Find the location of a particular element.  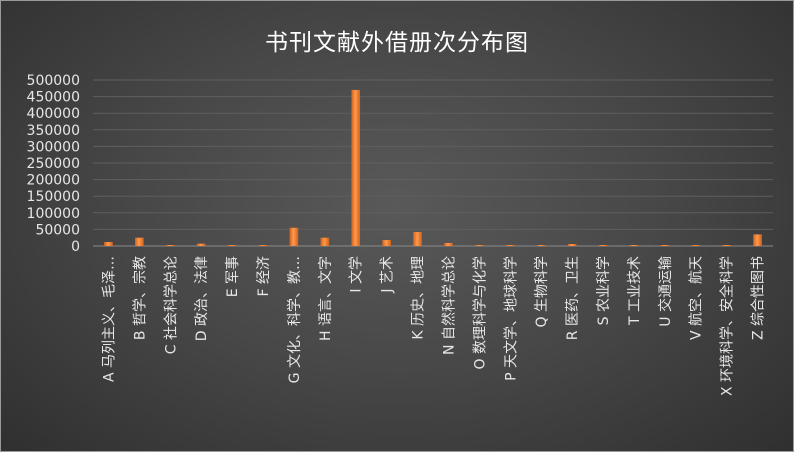

y-tick-label: 450000 is located at coordinates (53, 98).